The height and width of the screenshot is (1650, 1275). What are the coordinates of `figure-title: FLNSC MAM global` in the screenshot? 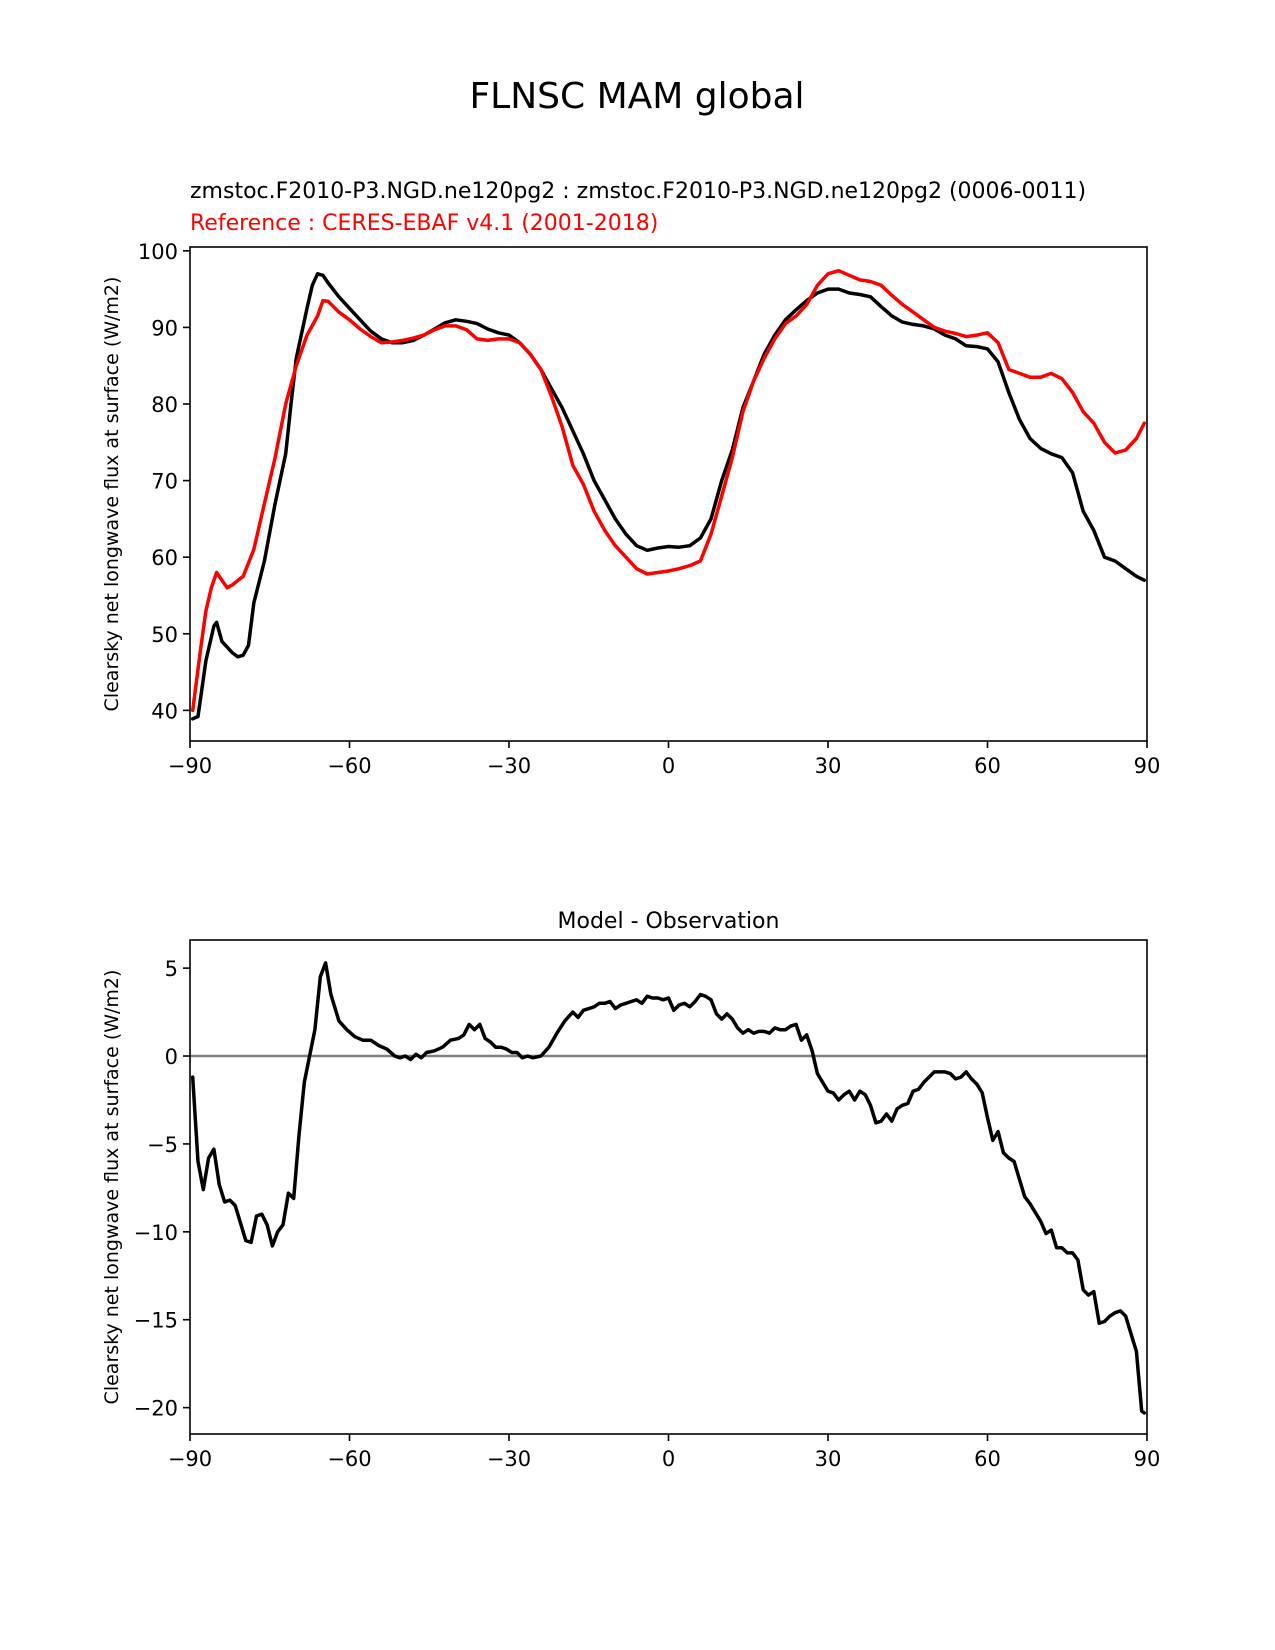 It's located at (636, 96).